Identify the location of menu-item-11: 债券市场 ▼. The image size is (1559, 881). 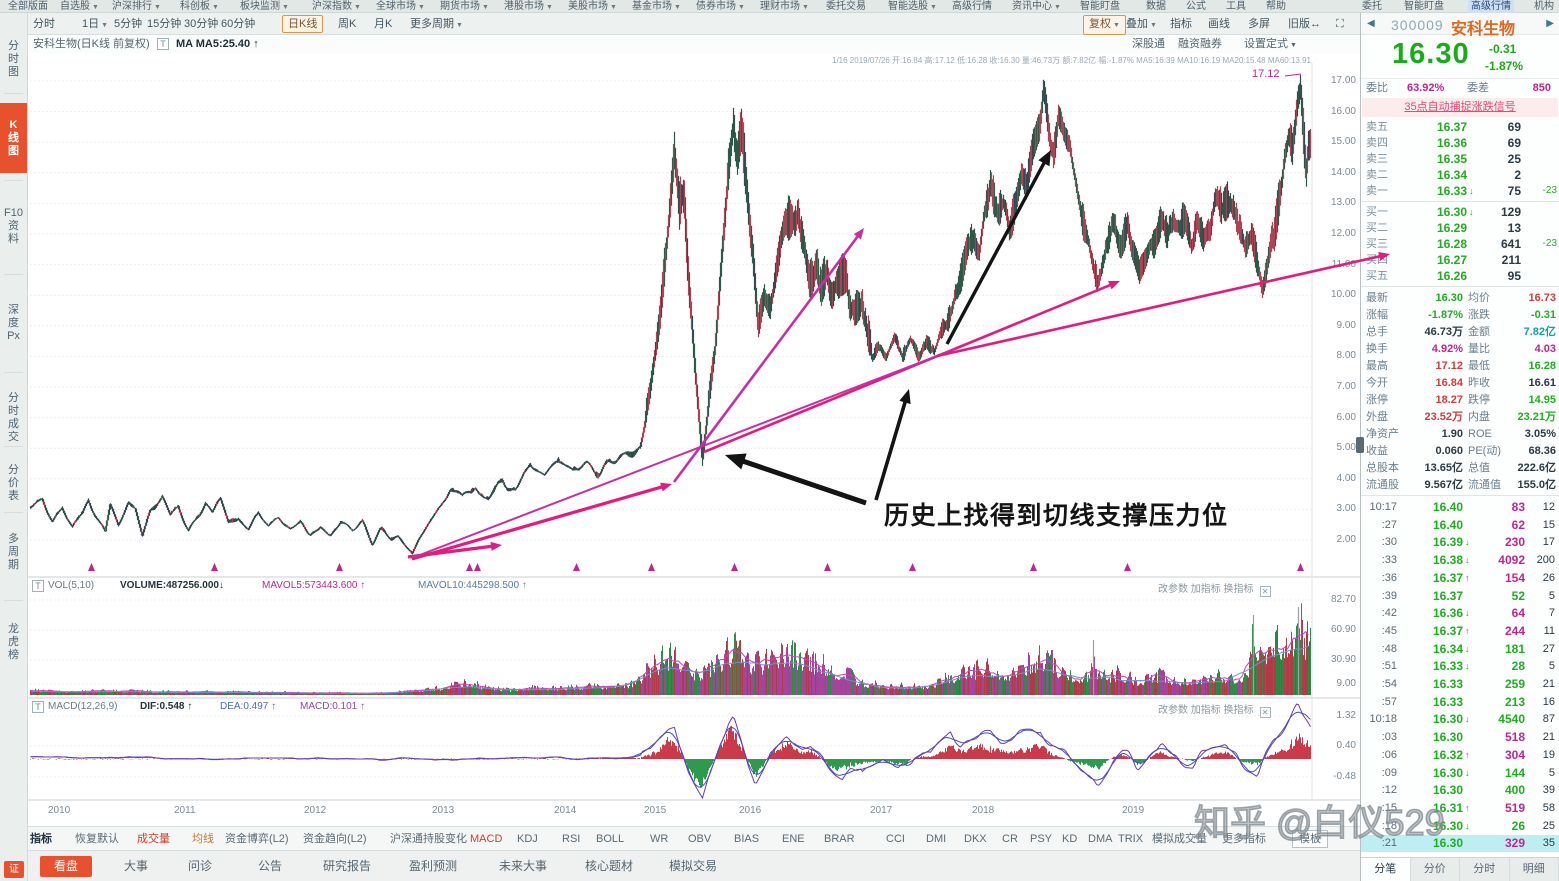
(720, 6).